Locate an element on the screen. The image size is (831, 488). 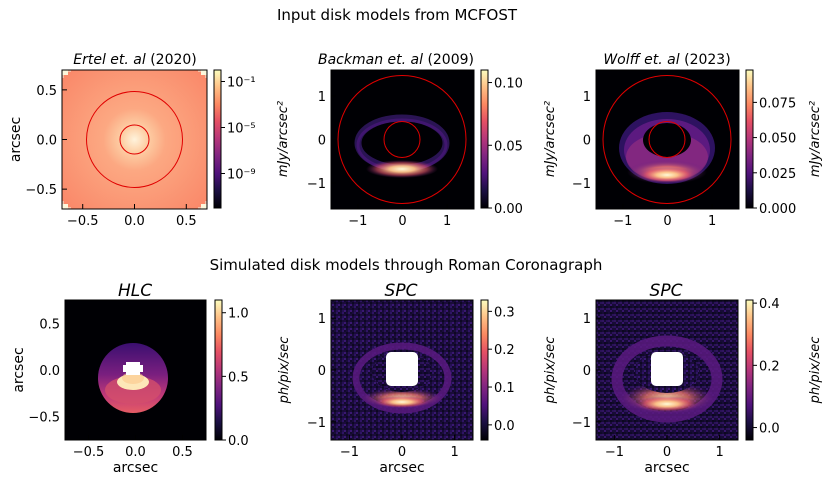
panel-spc-2-image is located at coordinates (667, 370).